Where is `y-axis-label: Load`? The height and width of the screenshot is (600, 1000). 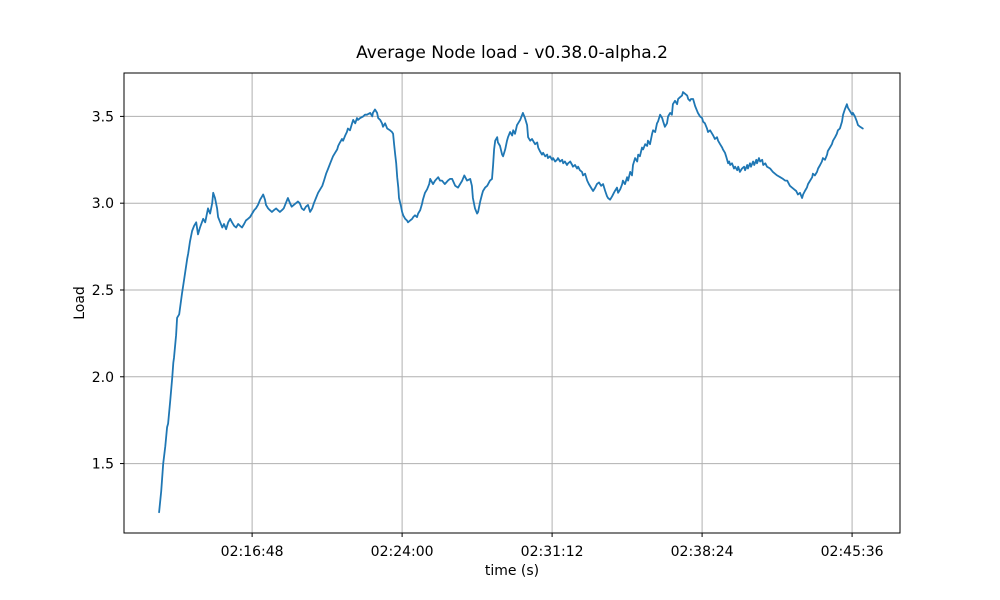
y-axis-label: Load is located at coordinates (80, 303).